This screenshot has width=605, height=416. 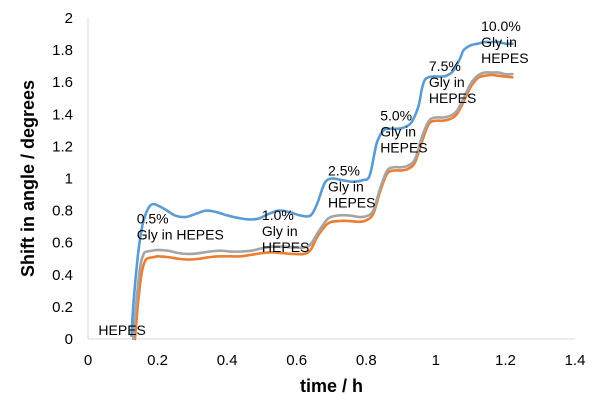 What do you see at coordinates (278, 215) in the screenshot?
I see `annotation-line: 1.0%` at bounding box center [278, 215].